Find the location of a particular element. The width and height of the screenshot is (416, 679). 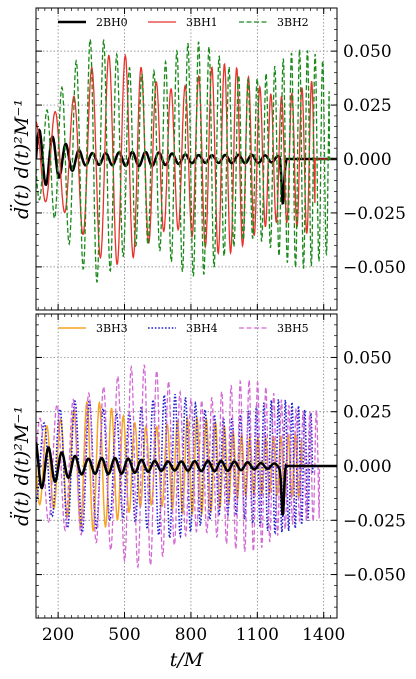

x-axis-label: t/M is located at coordinates (187, 660).